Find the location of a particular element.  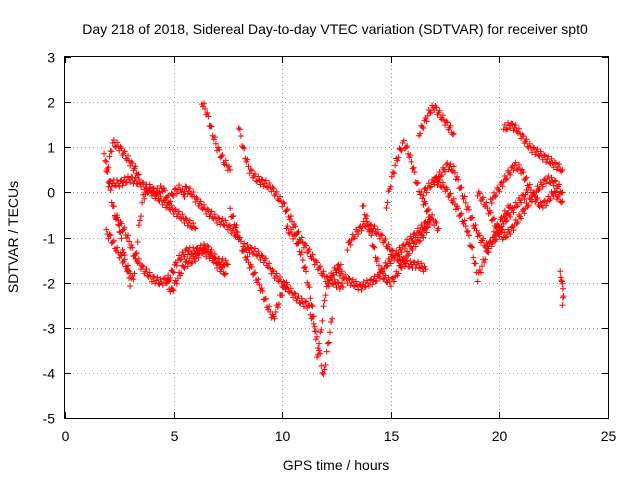

x-tick-label: 0 is located at coordinates (66, 436).